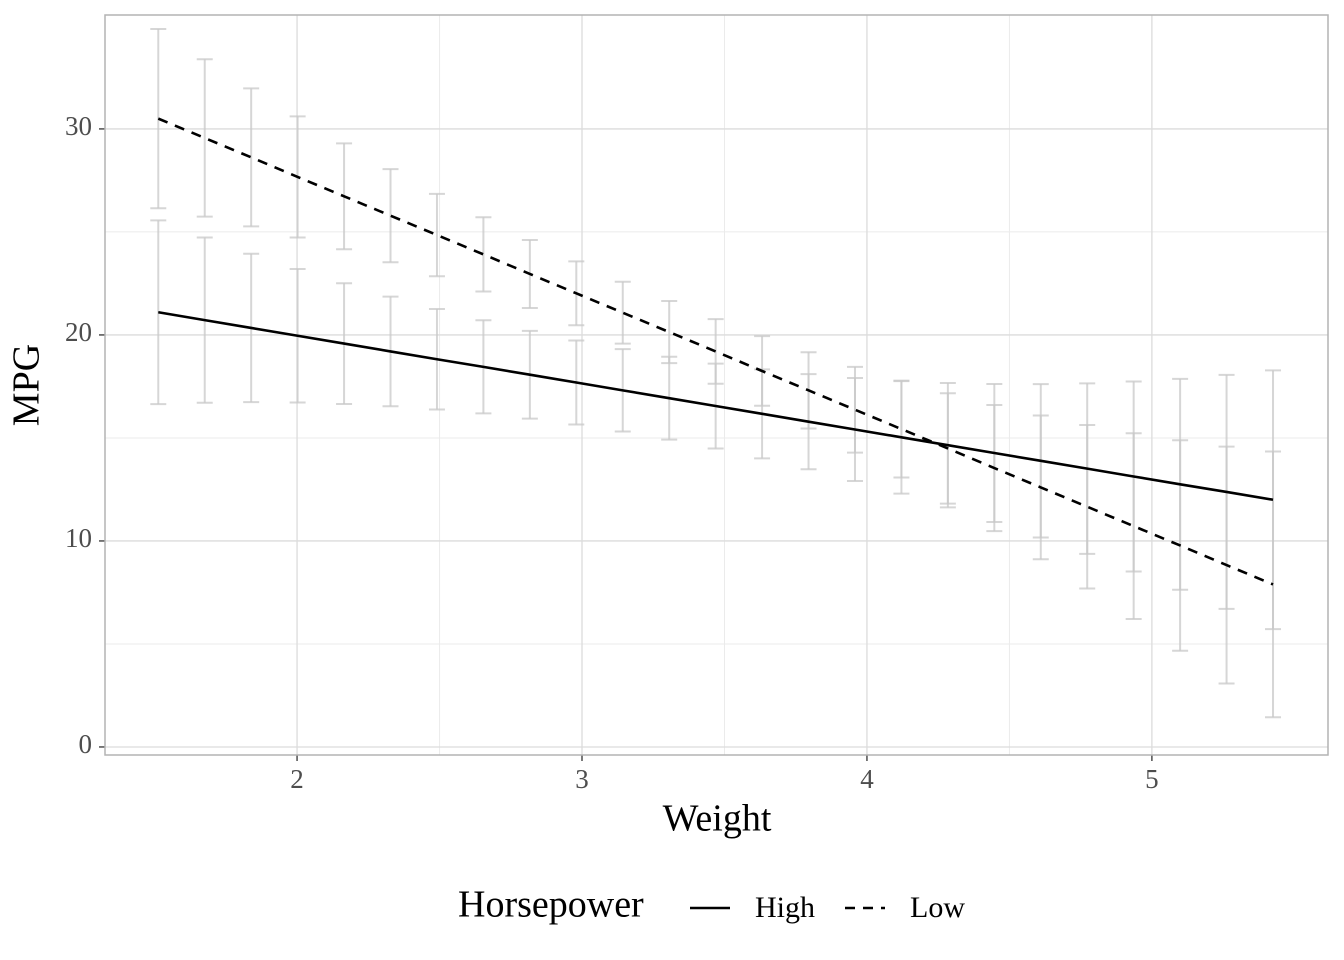 This screenshot has height=960, width=1344. Describe the element at coordinates (937, 907) in the screenshot. I see `legend-label: Low` at that location.